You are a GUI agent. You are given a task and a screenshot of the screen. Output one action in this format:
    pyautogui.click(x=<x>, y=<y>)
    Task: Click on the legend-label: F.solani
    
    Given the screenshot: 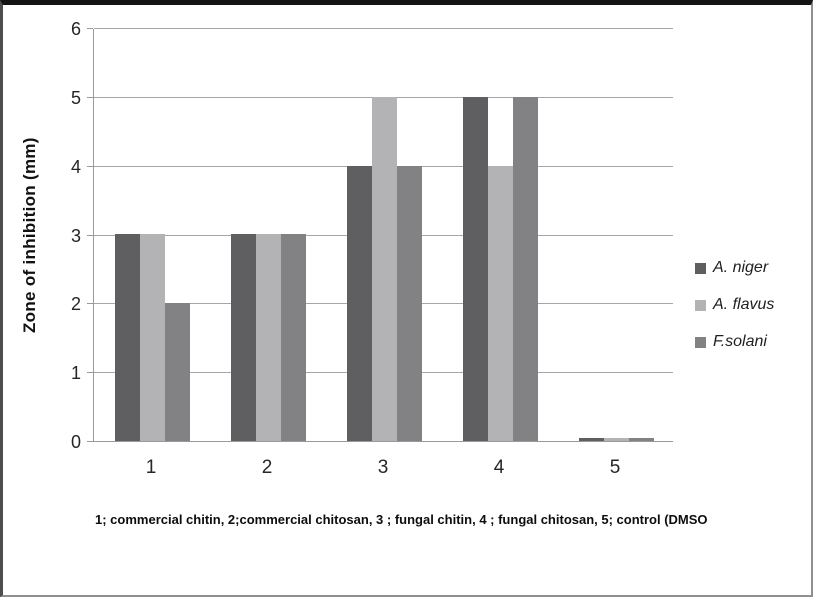 What is the action you would take?
    pyautogui.click(x=740, y=341)
    